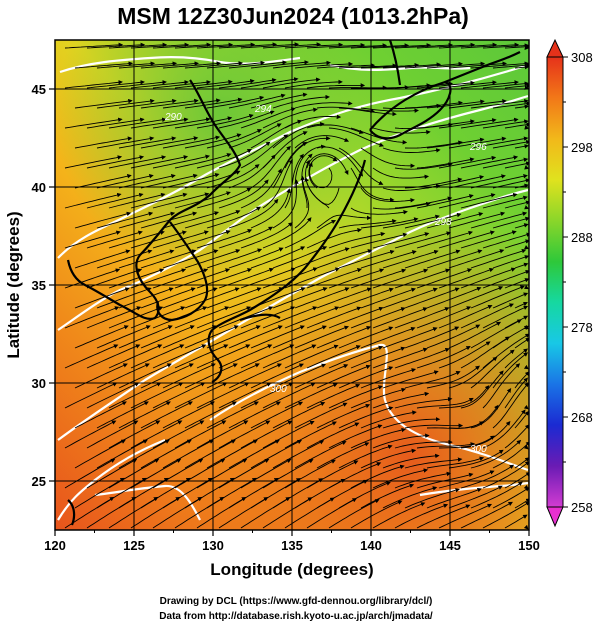  I want to click on x-tick-label: 130, so click(213, 545).